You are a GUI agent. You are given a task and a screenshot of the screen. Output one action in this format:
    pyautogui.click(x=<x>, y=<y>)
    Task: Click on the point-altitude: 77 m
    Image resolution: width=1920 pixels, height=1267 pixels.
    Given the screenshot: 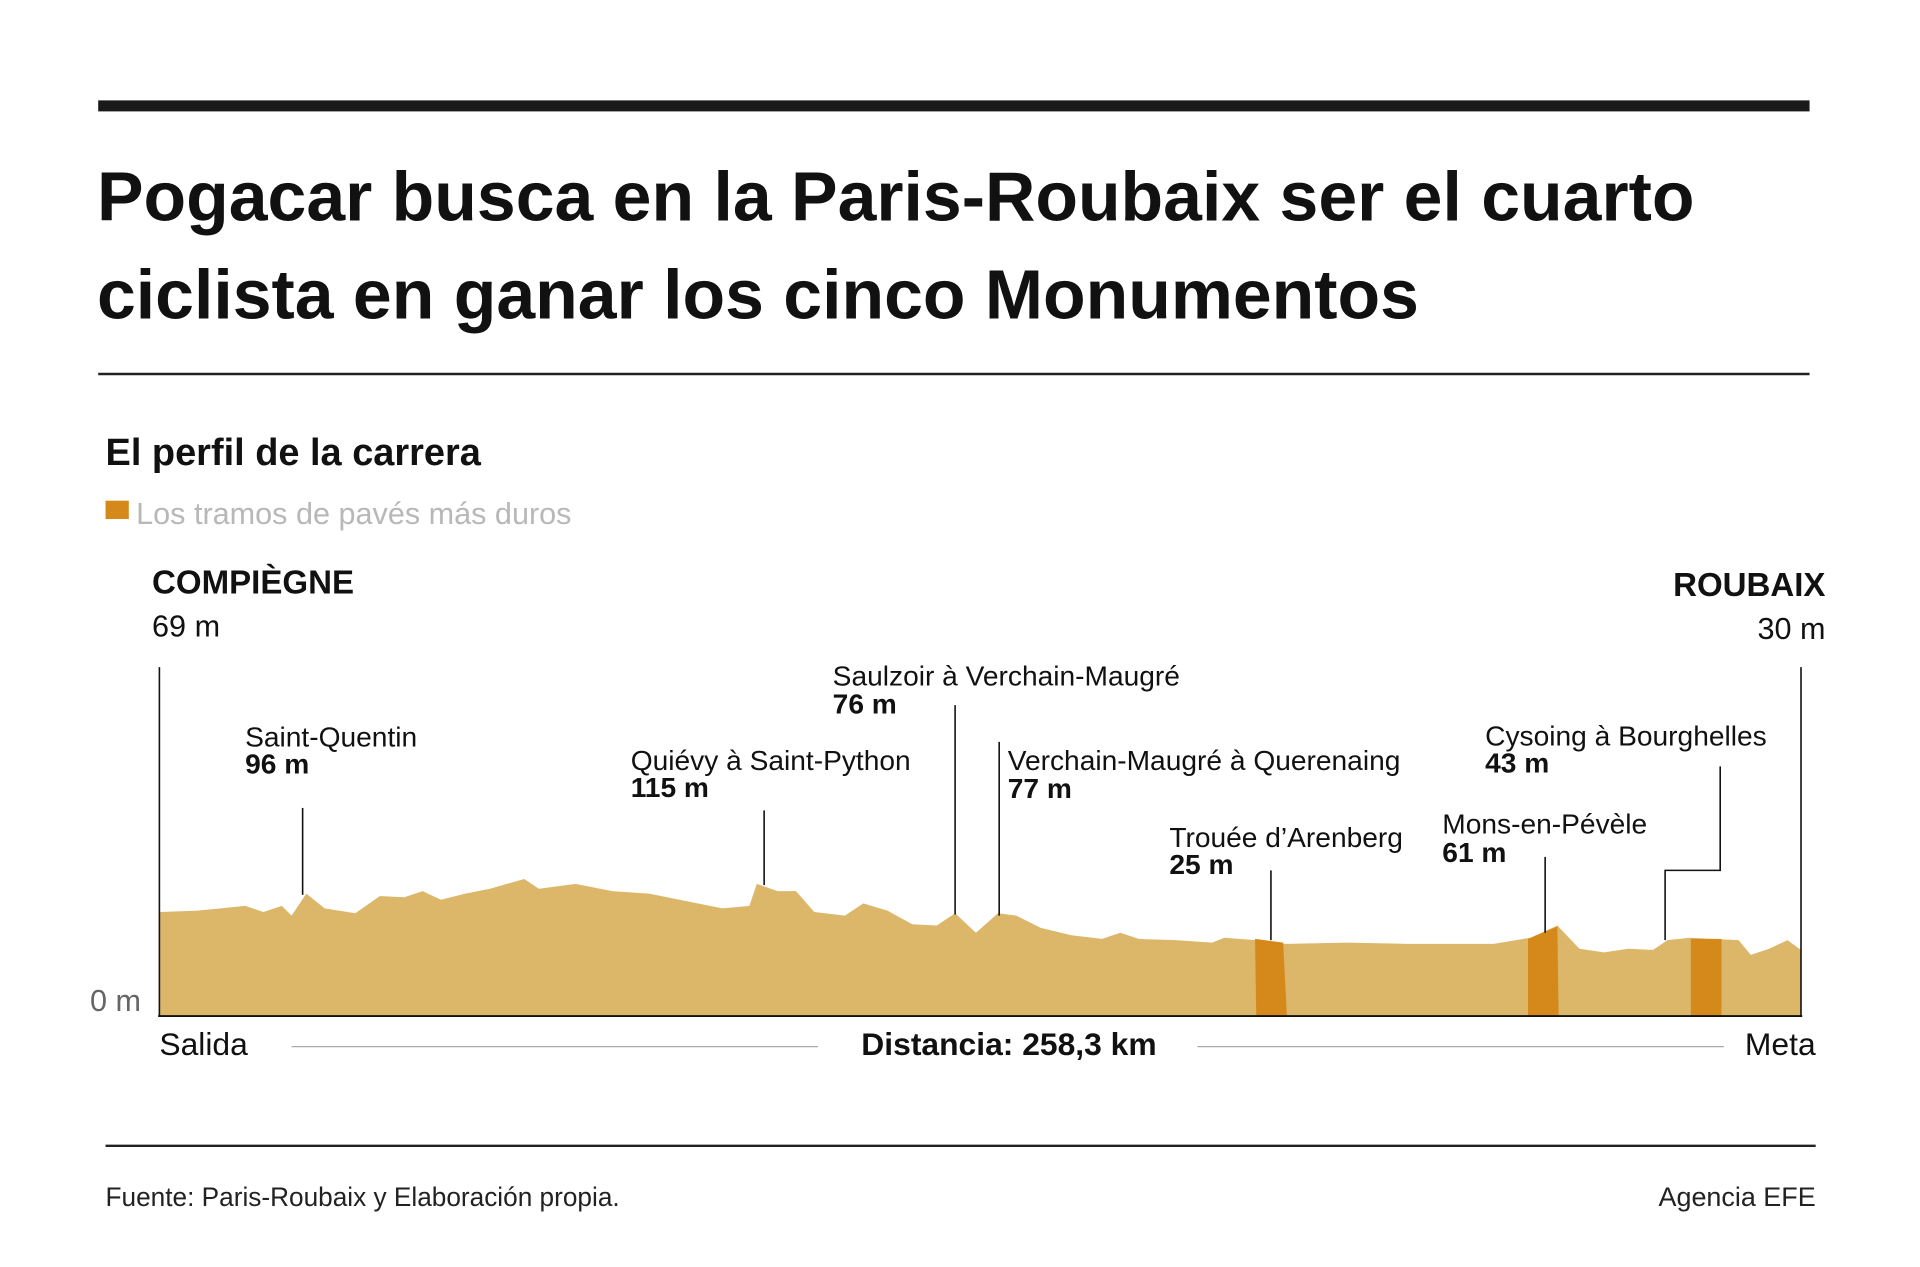 What is the action you would take?
    pyautogui.click(x=1040, y=788)
    